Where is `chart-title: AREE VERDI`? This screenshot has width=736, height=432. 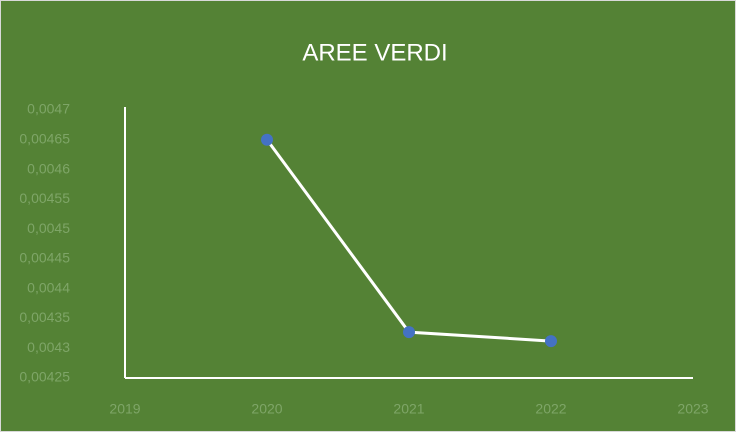 chart-title: AREE VERDI is located at coordinates (374, 52).